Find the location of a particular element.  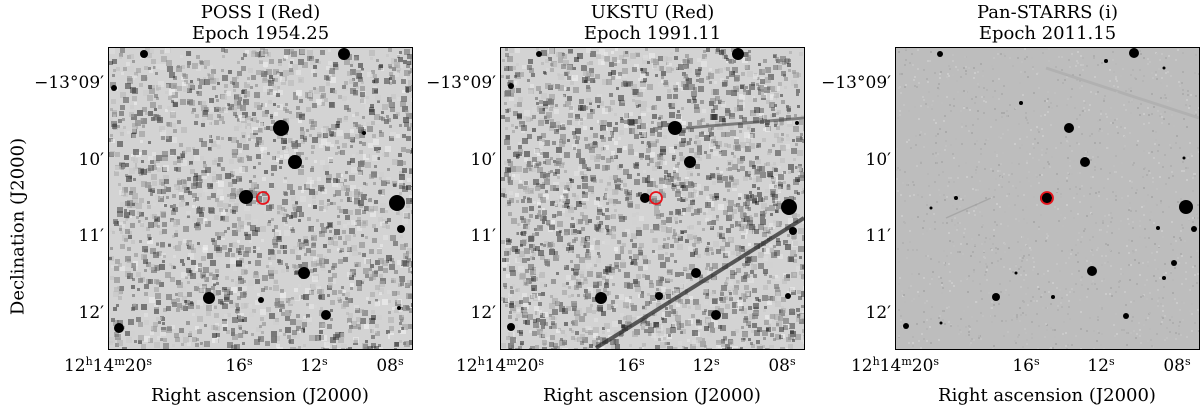

epoch-label: Epoch 2011.15 is located at coordinates (1047, 33).